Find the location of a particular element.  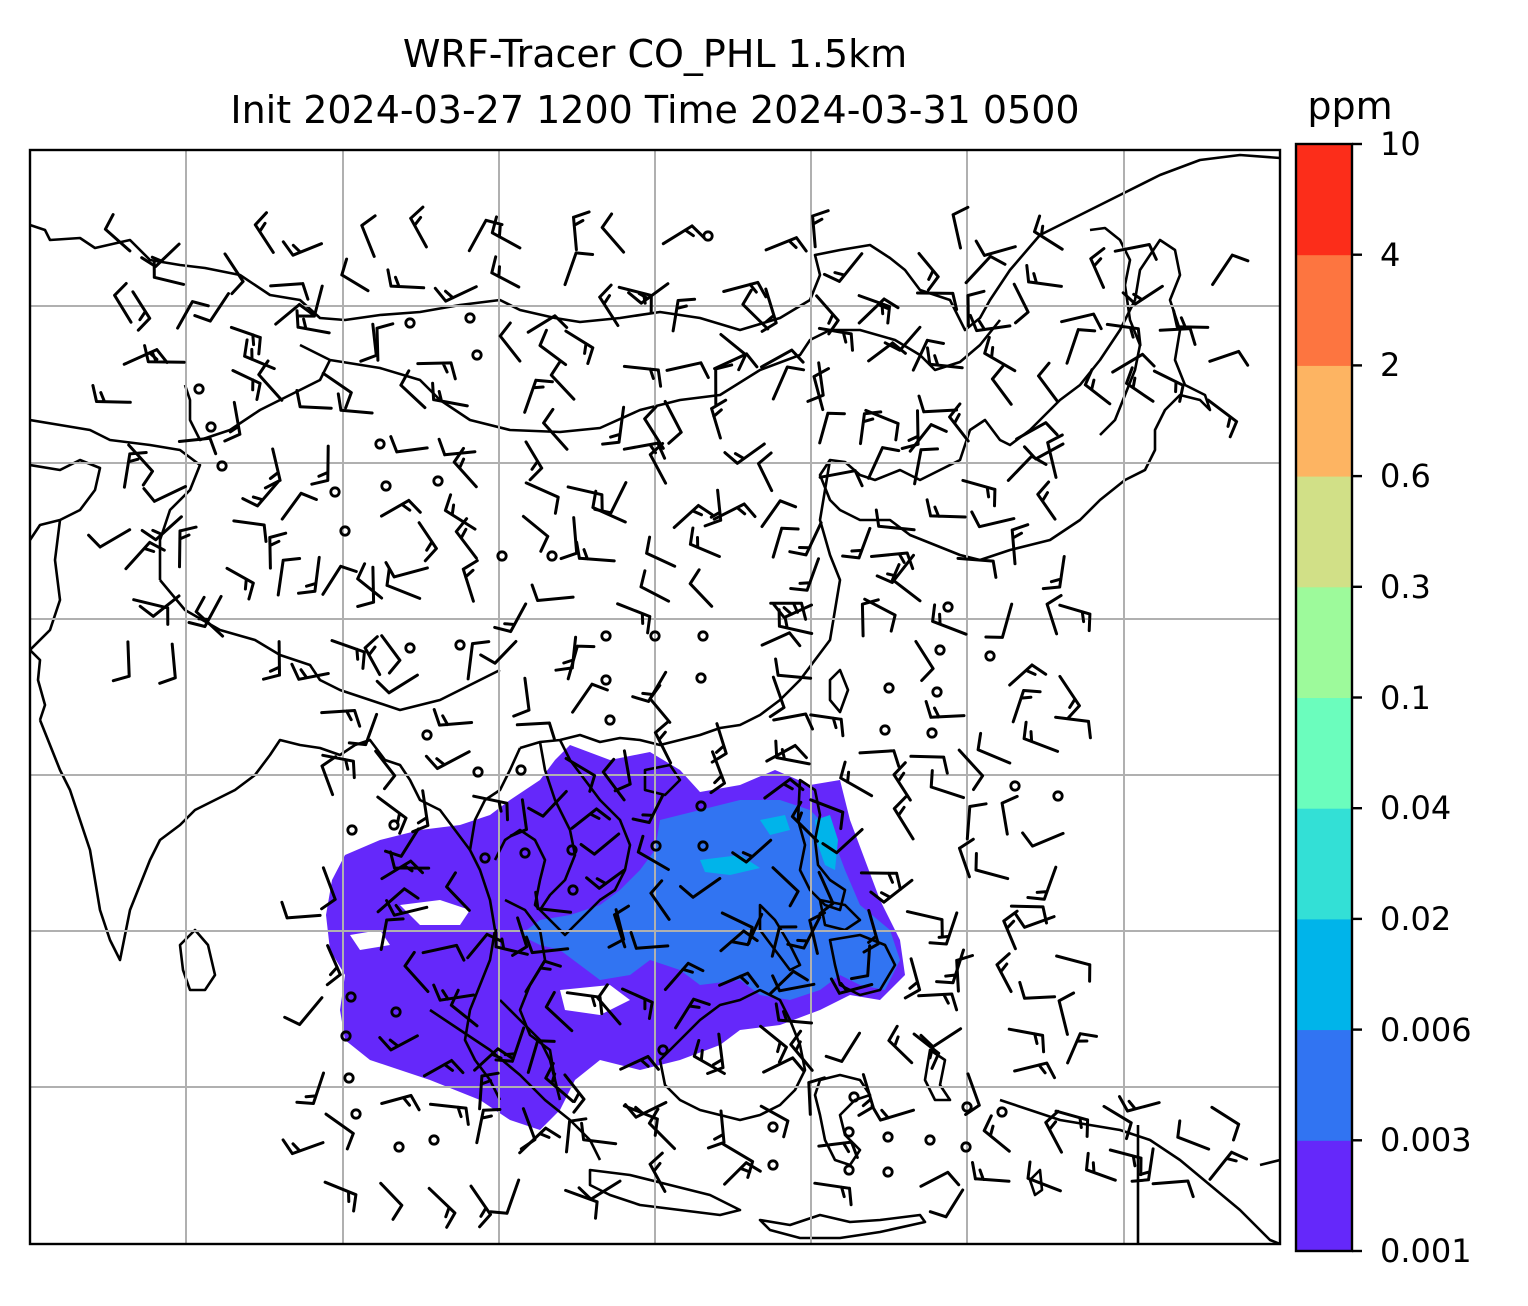

coast-borneo is located at coordinates (732, 1055).